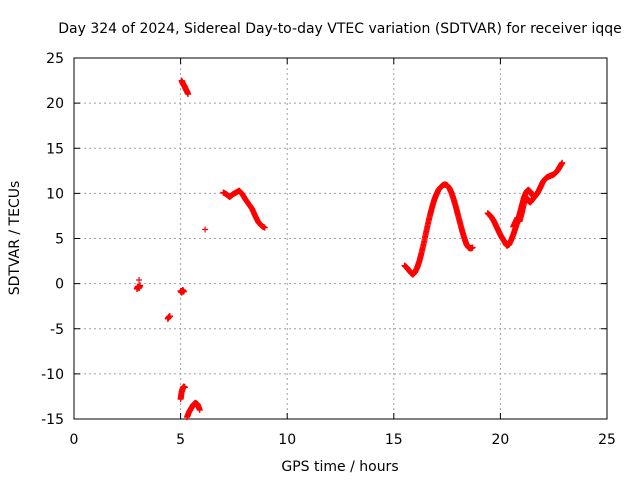  I want to click on y-tick-label: 15, so click(55, 149).